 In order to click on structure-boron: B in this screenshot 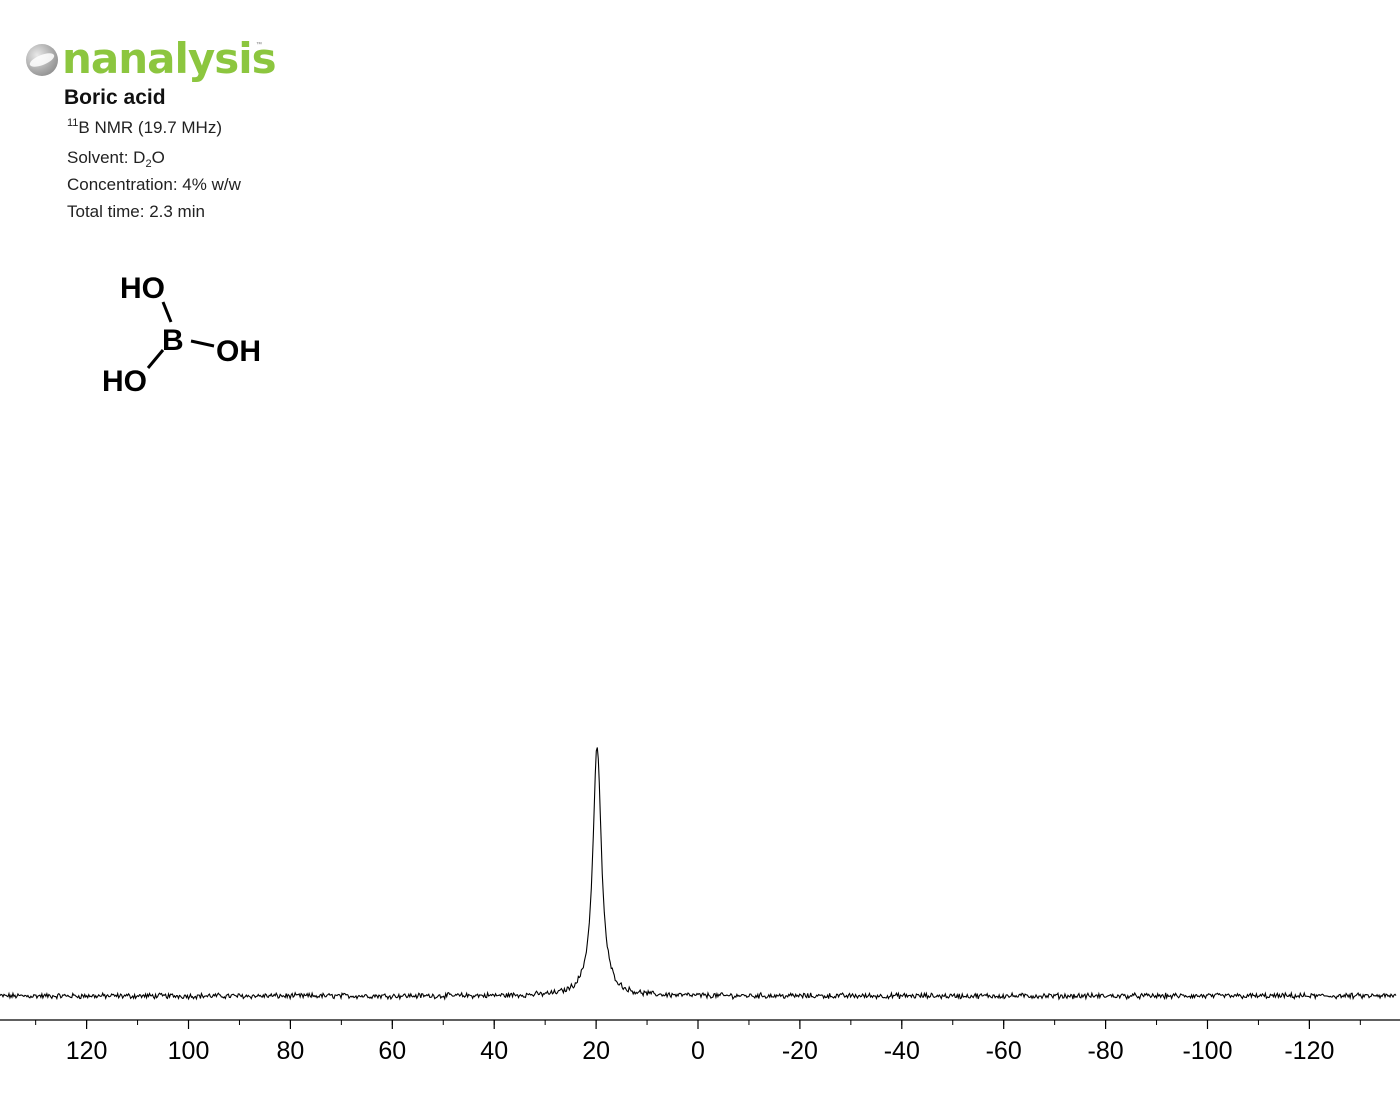, I will do `click(173, 340)`.